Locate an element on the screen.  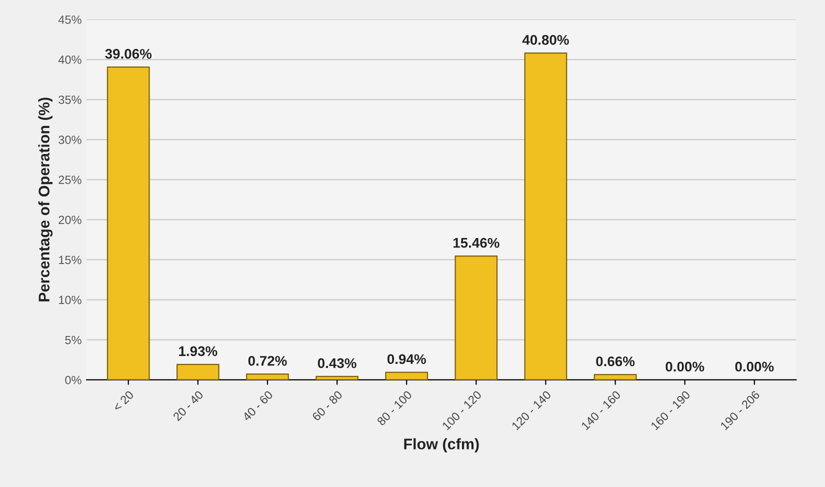
y-tick-label: 30% is located at coordinates (70, 140).